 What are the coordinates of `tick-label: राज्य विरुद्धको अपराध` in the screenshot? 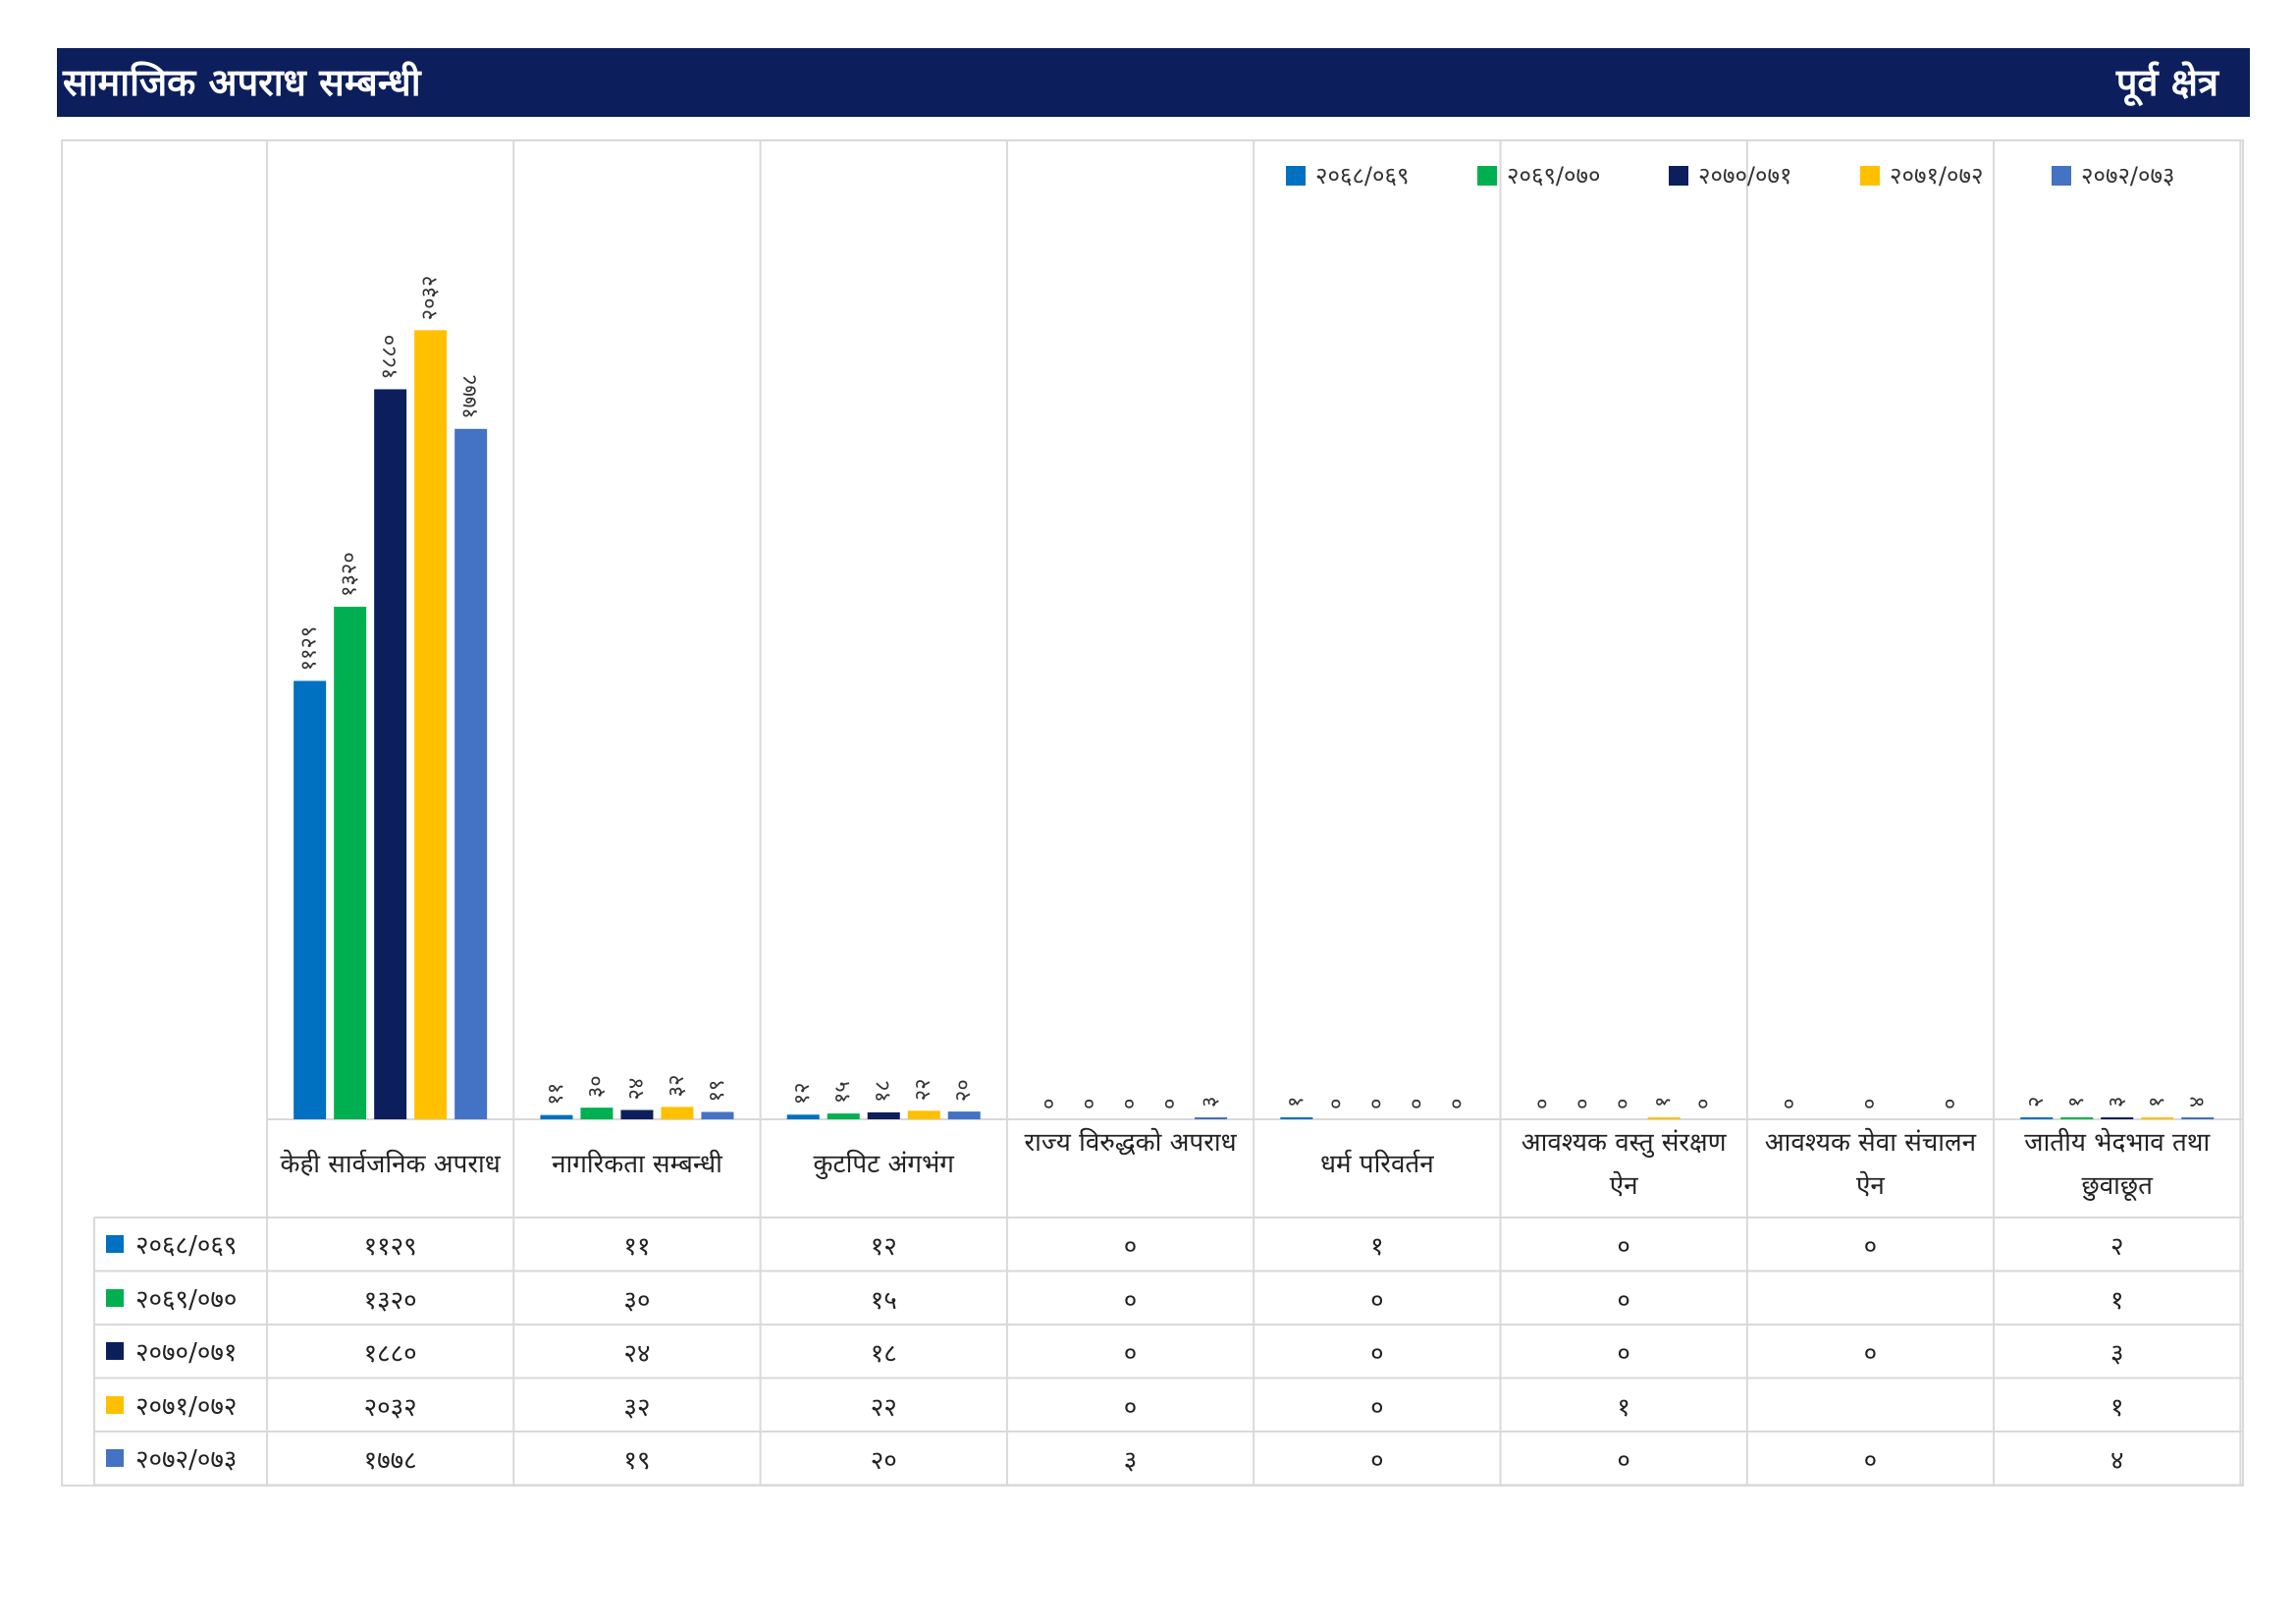 It's located at (1130, 1143).